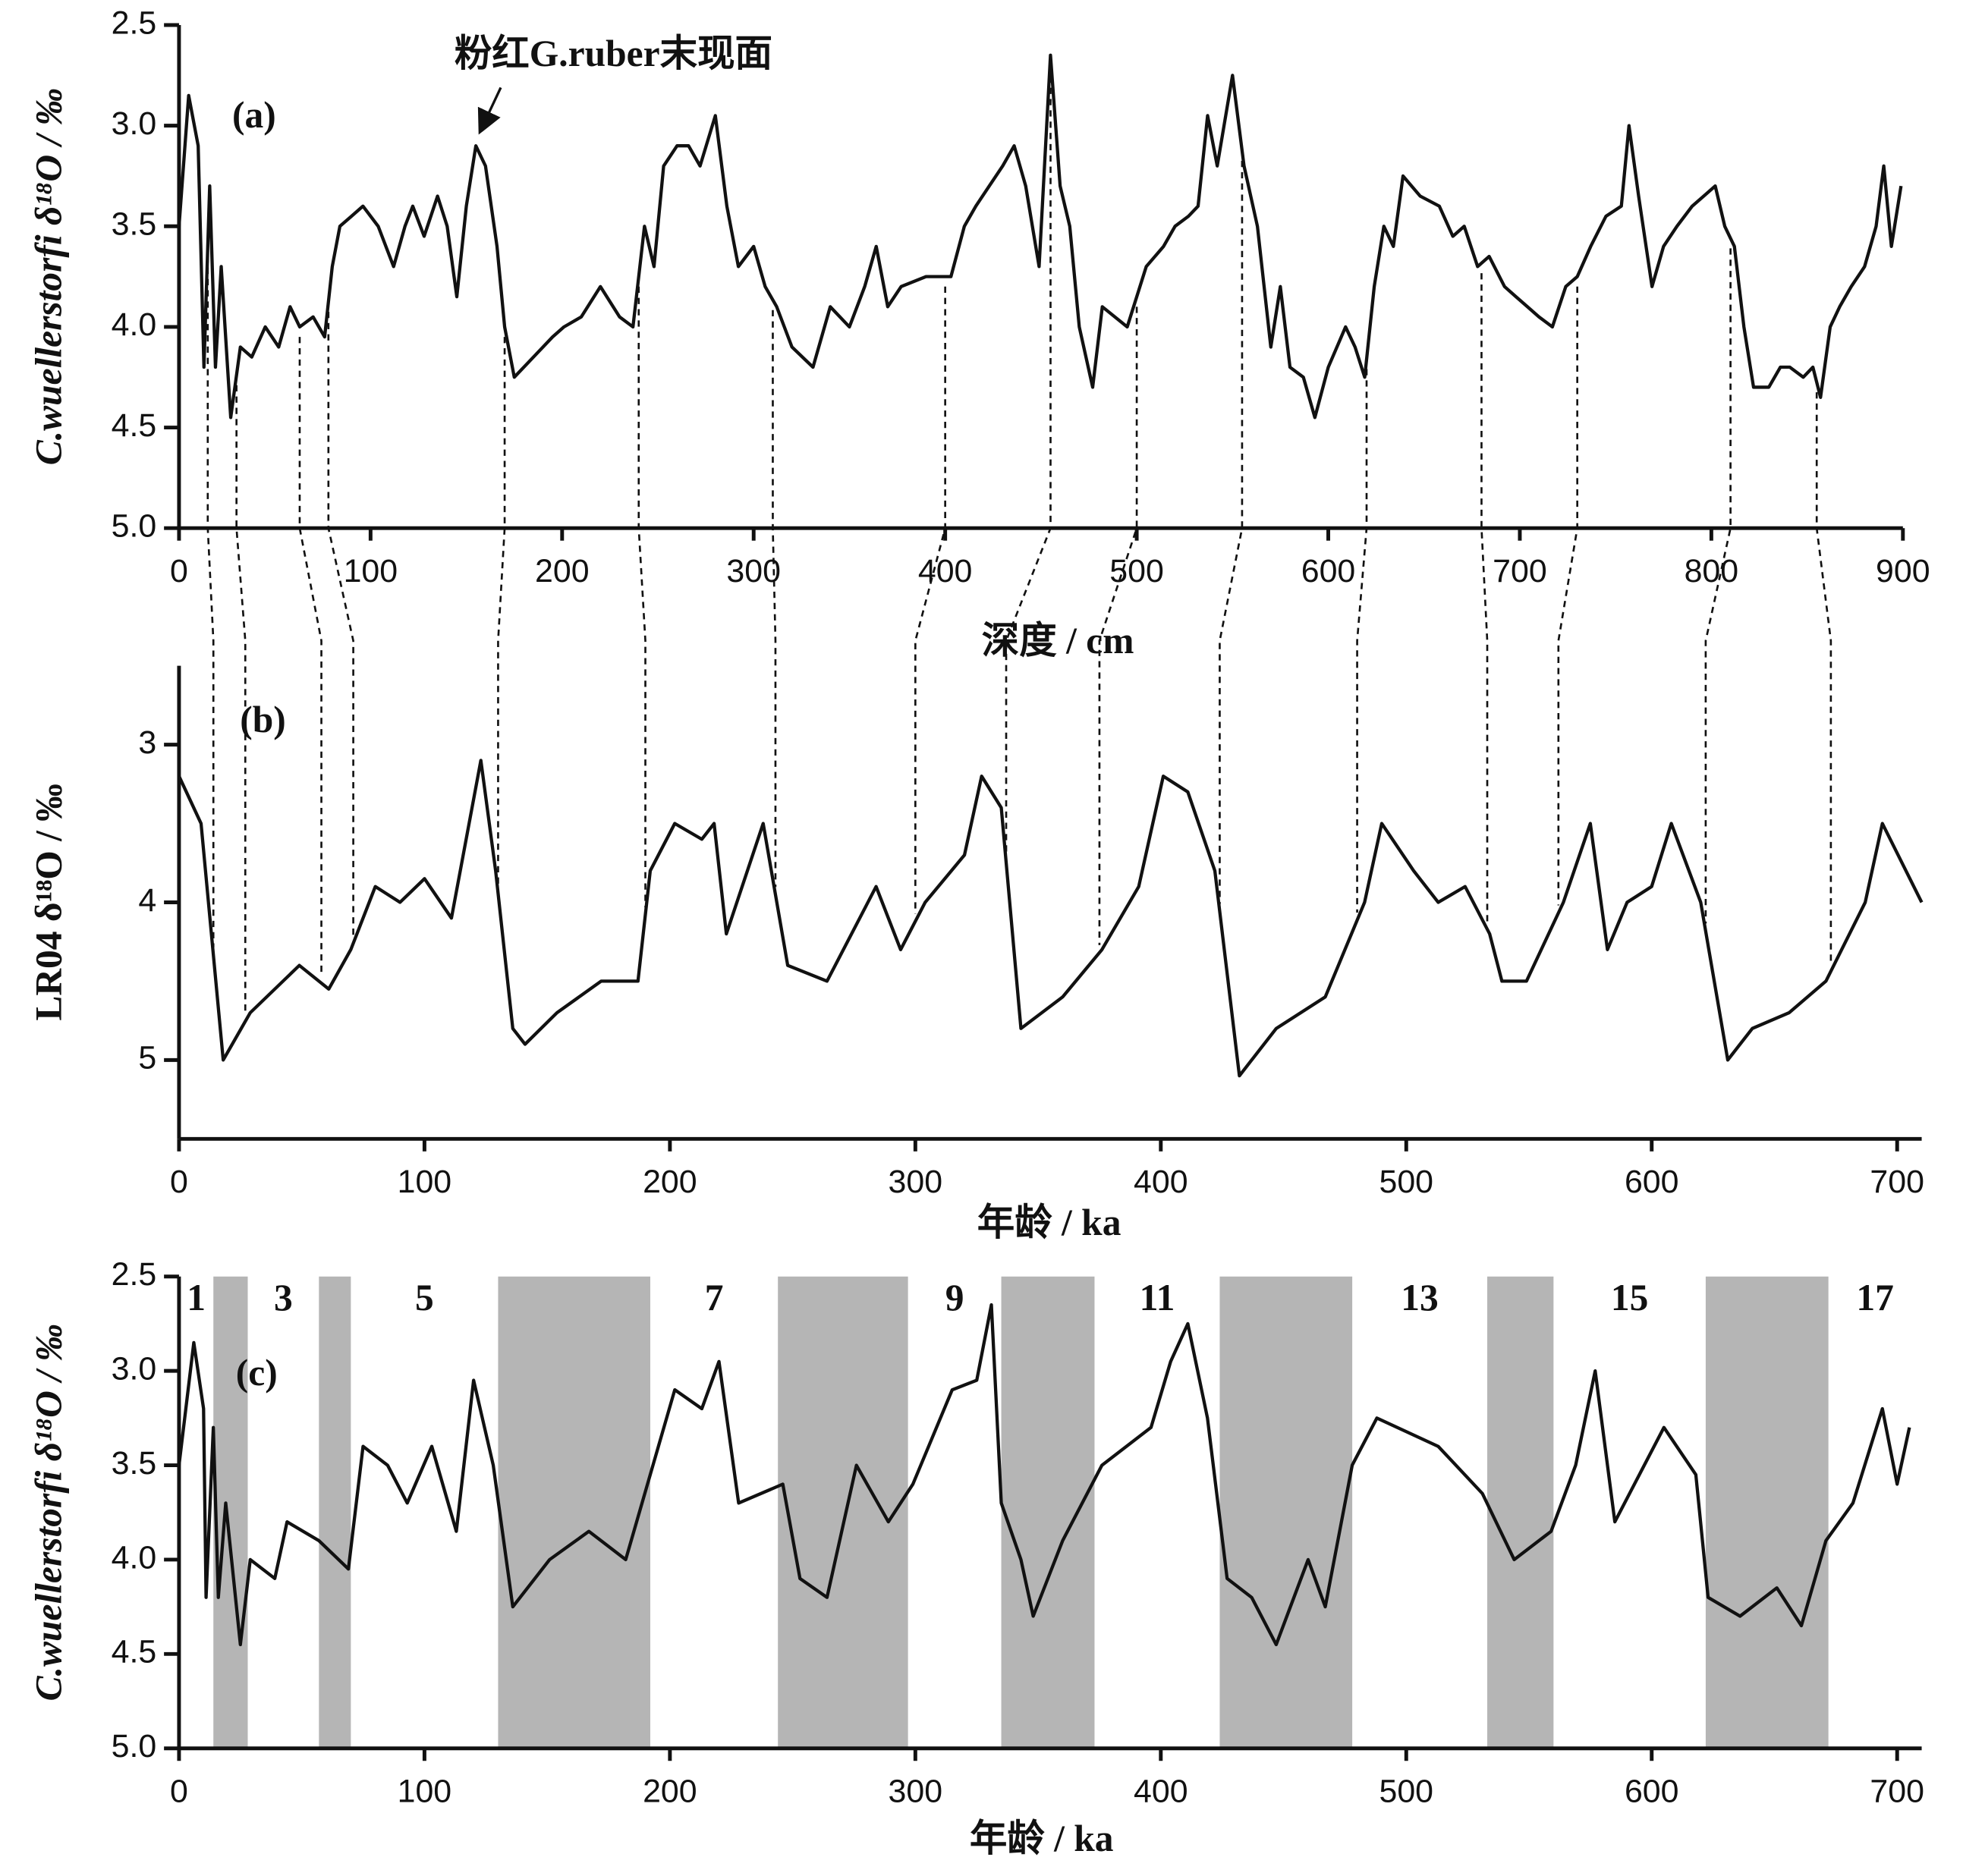  I want to click on stage-label: 17, so click(1874, 1297).